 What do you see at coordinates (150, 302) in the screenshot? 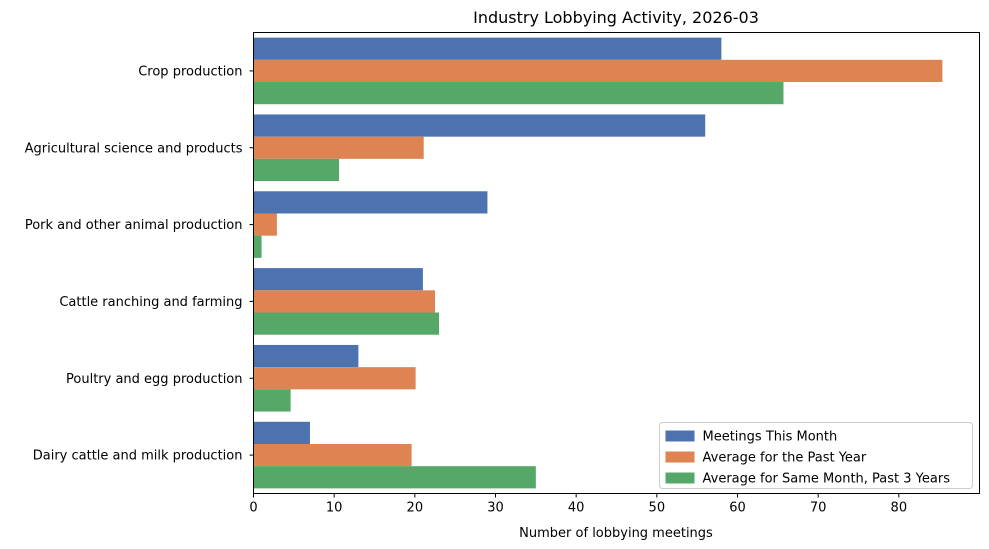
I see `y-tick-label: Cattle ranching and farming` at bounding box center [150, 302].